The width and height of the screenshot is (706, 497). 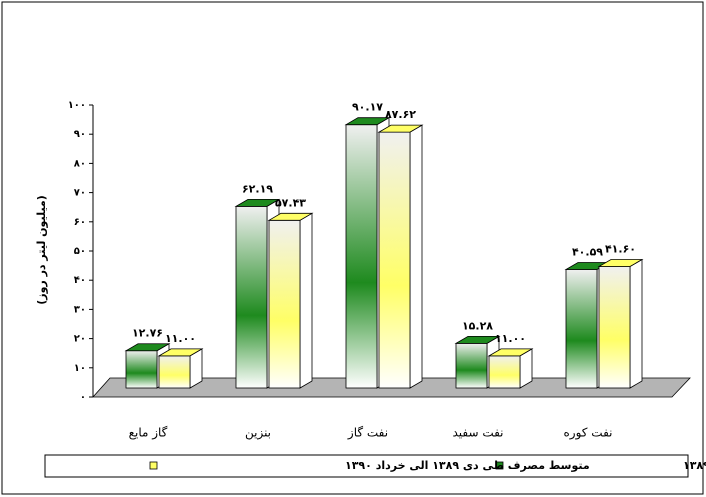 What do you see at coordinates (80, 193) in the screenshot?
I see `y-tick-label: ۷۰` at bounding box center [80, 193].